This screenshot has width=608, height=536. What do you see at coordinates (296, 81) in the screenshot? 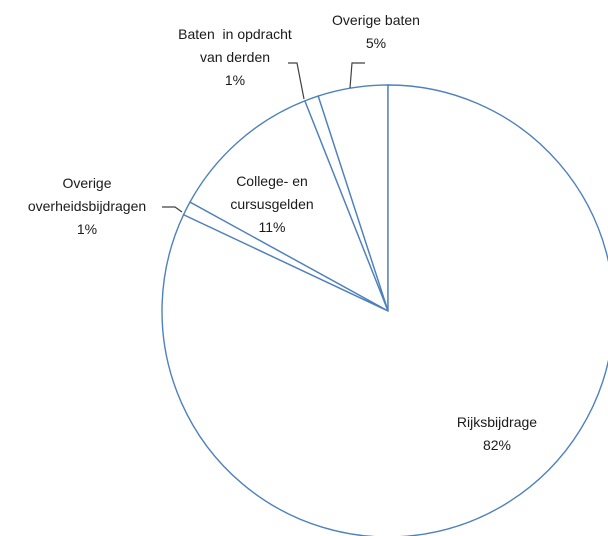
I see `leader-line-baten-in-opdracht-van-derden` at bounding box center [296, 81].